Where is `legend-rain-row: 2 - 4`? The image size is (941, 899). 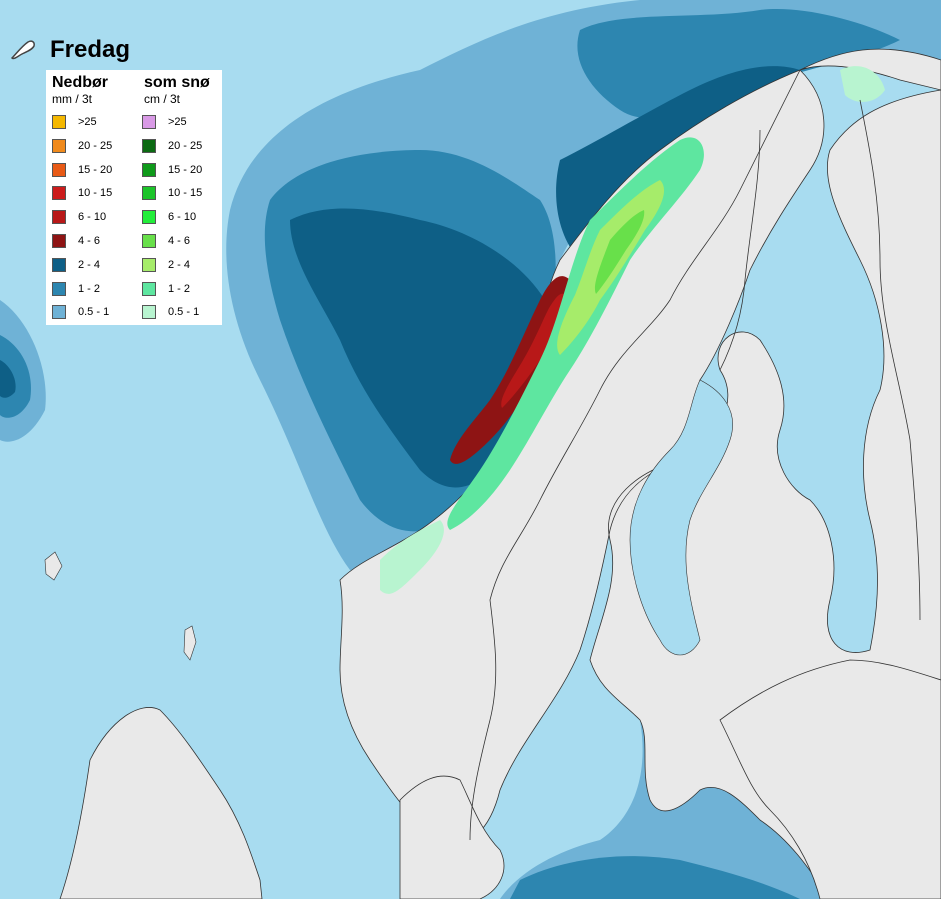 legend-rain-row: 2 - 4 is located at coordinates (76, 265).